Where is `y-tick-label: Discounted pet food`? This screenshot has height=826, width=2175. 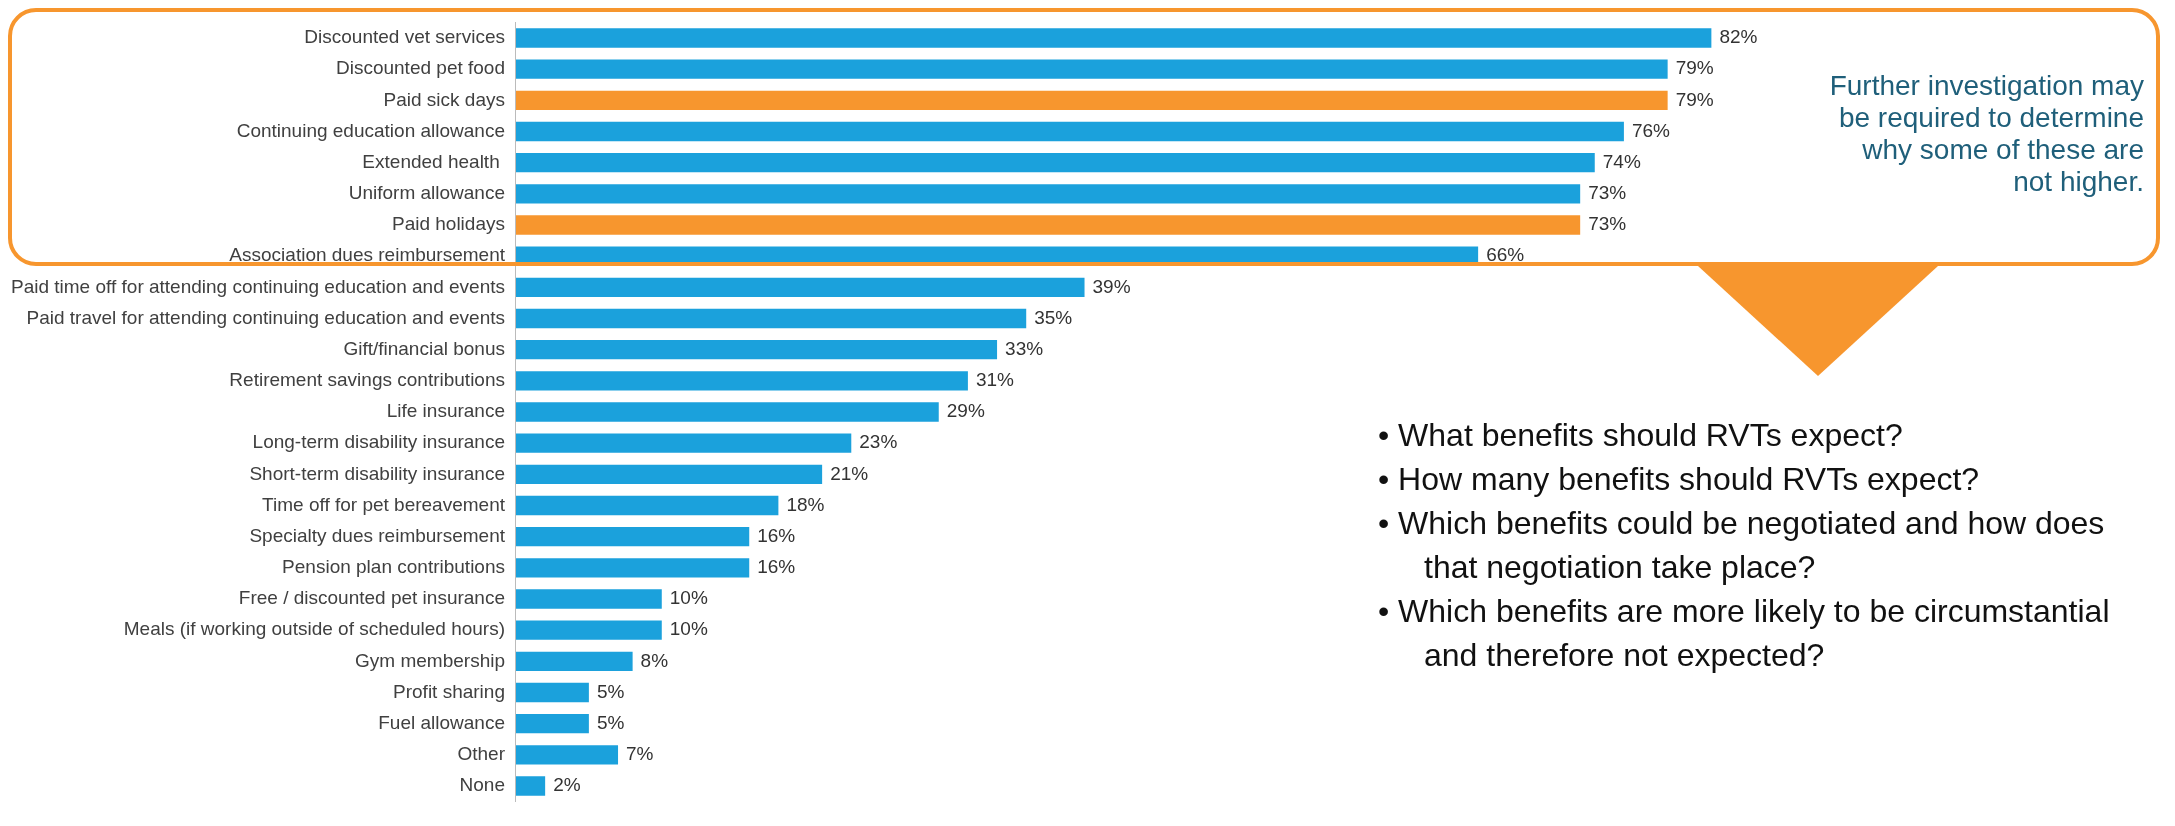 y-tick-label: Discounted pet food is located at coordinates (420, 68).